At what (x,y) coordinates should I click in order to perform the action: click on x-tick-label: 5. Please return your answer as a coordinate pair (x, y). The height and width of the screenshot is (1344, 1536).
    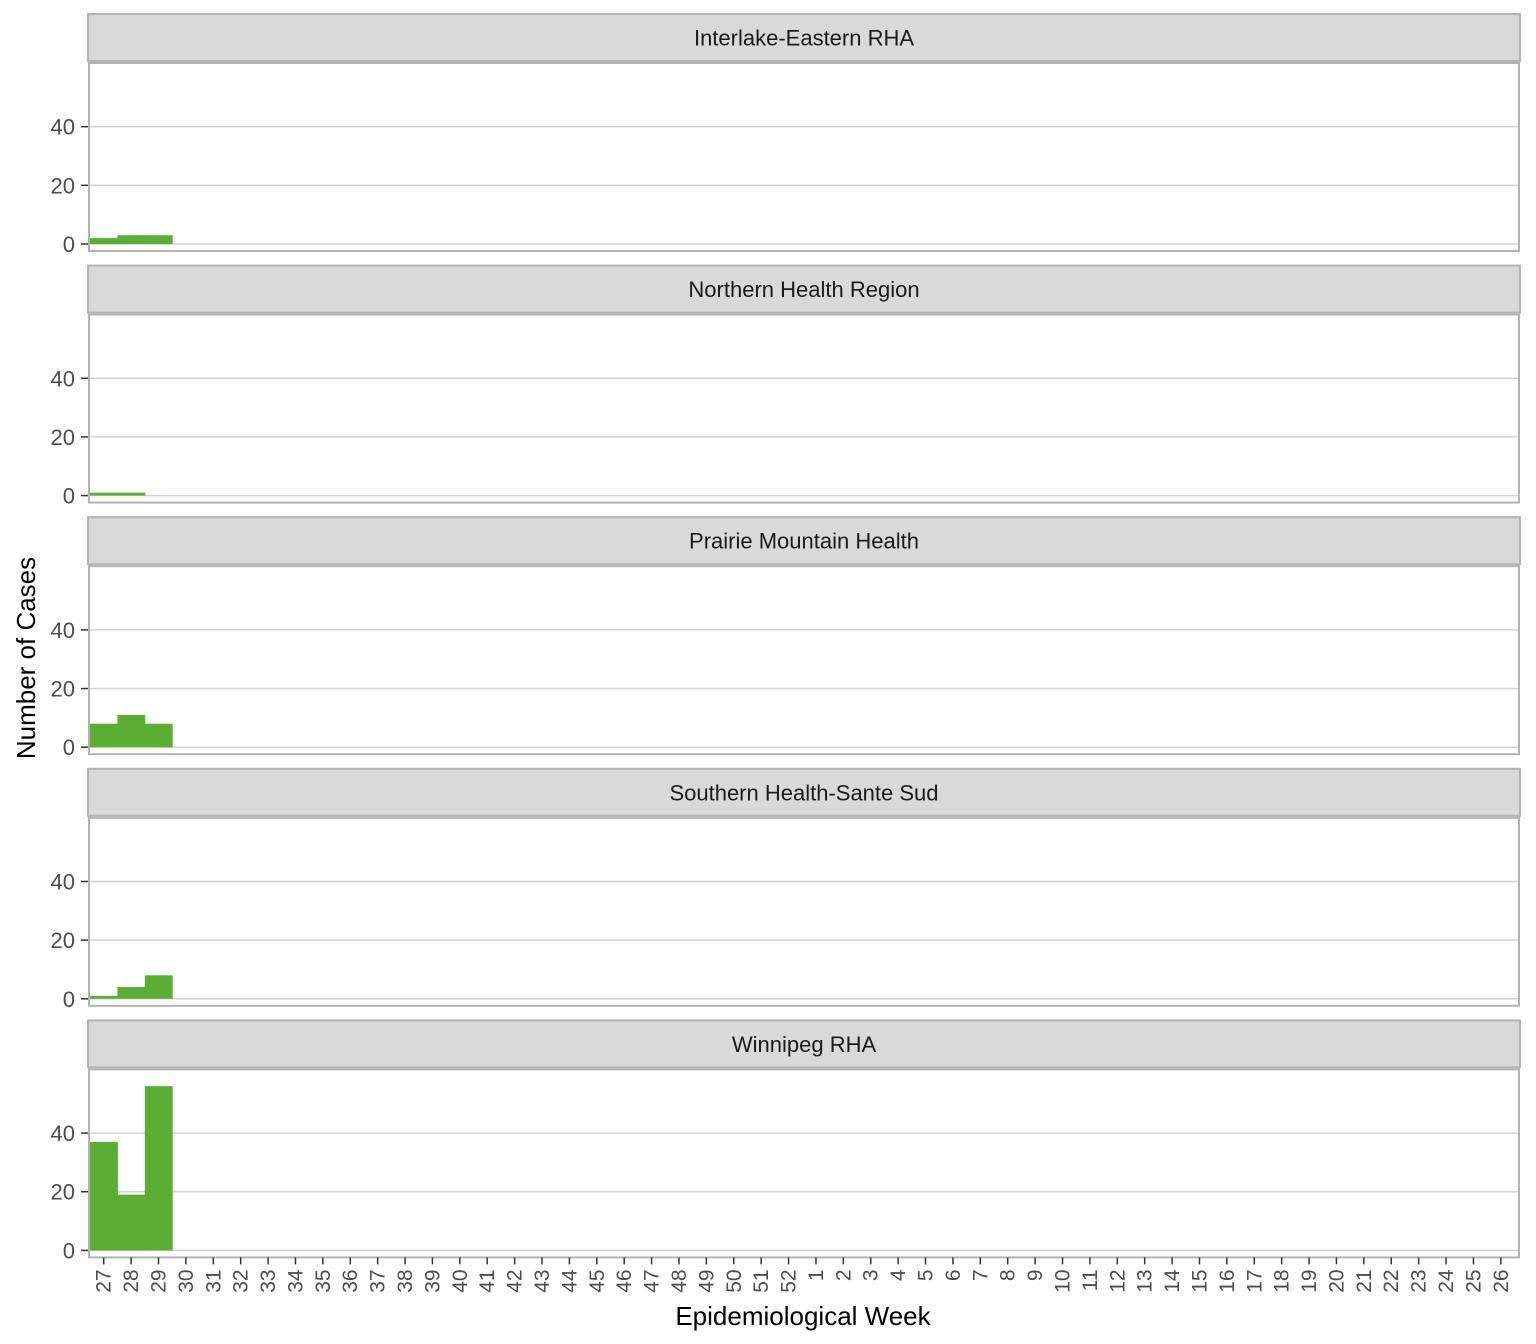
    Looking at the image, I should click on (926, 1275).